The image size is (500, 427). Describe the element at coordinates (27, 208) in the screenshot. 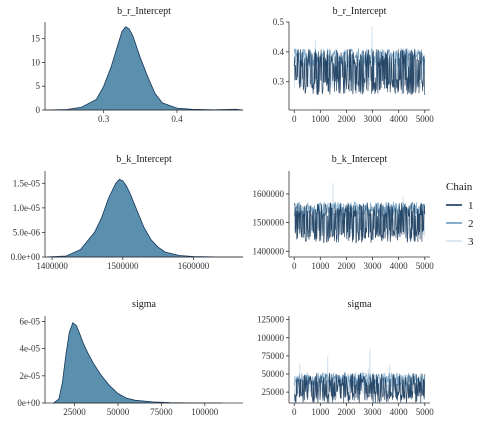

I see `y-tick-label: 1.0e-05` at that location.